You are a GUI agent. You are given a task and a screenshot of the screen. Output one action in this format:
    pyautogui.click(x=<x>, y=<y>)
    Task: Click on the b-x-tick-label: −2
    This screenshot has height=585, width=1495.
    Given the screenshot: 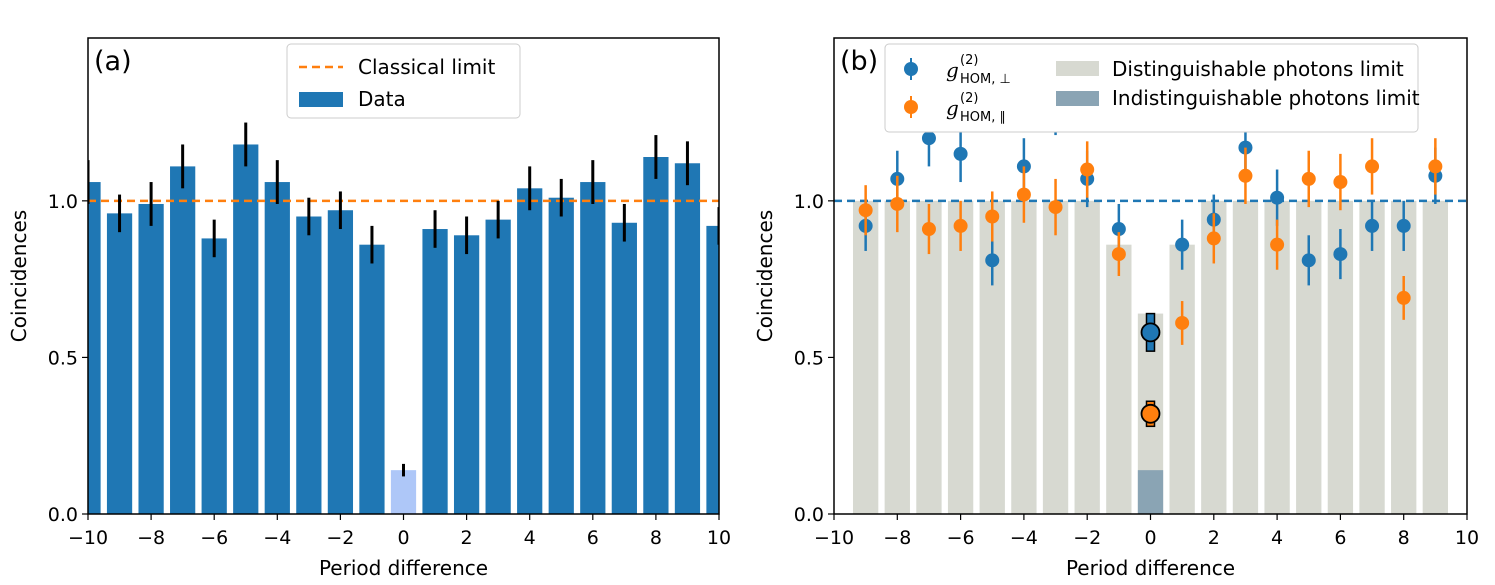 What is the action you would take?
    pyautogui.click(x=1087, y=538)
    